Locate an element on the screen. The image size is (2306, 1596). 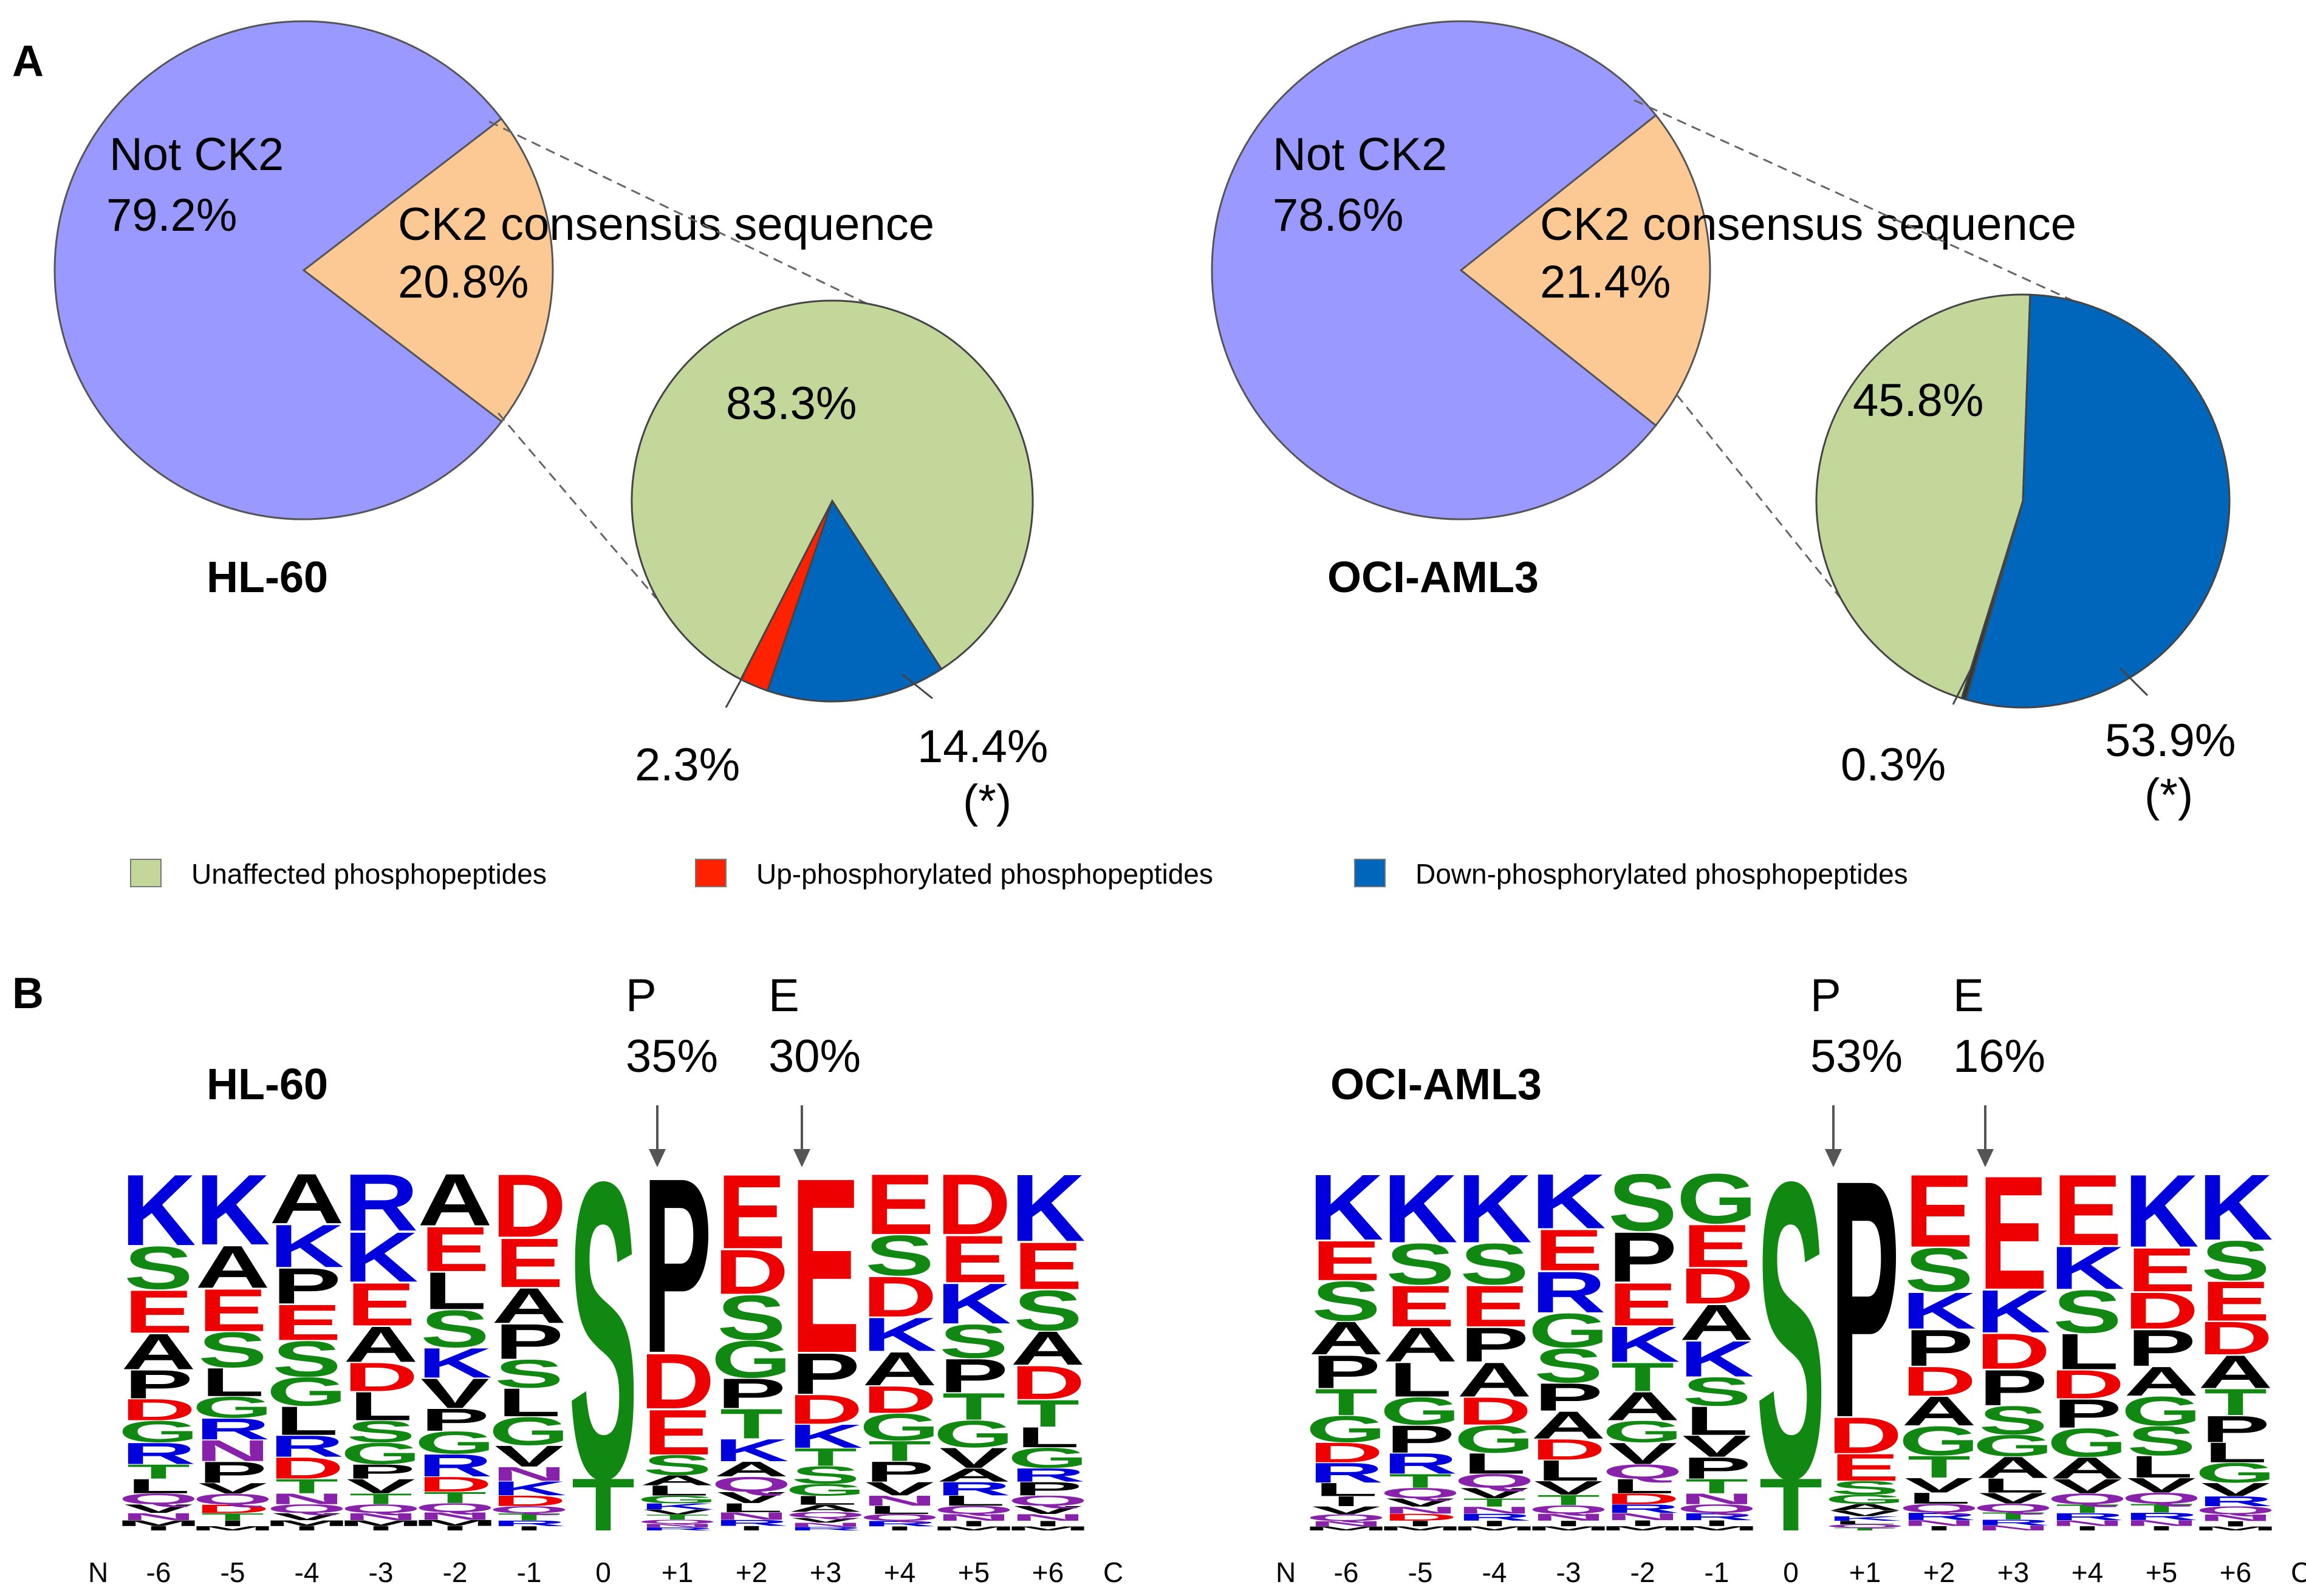
value-up: 0.3% is located at coordinates (1893, 765).